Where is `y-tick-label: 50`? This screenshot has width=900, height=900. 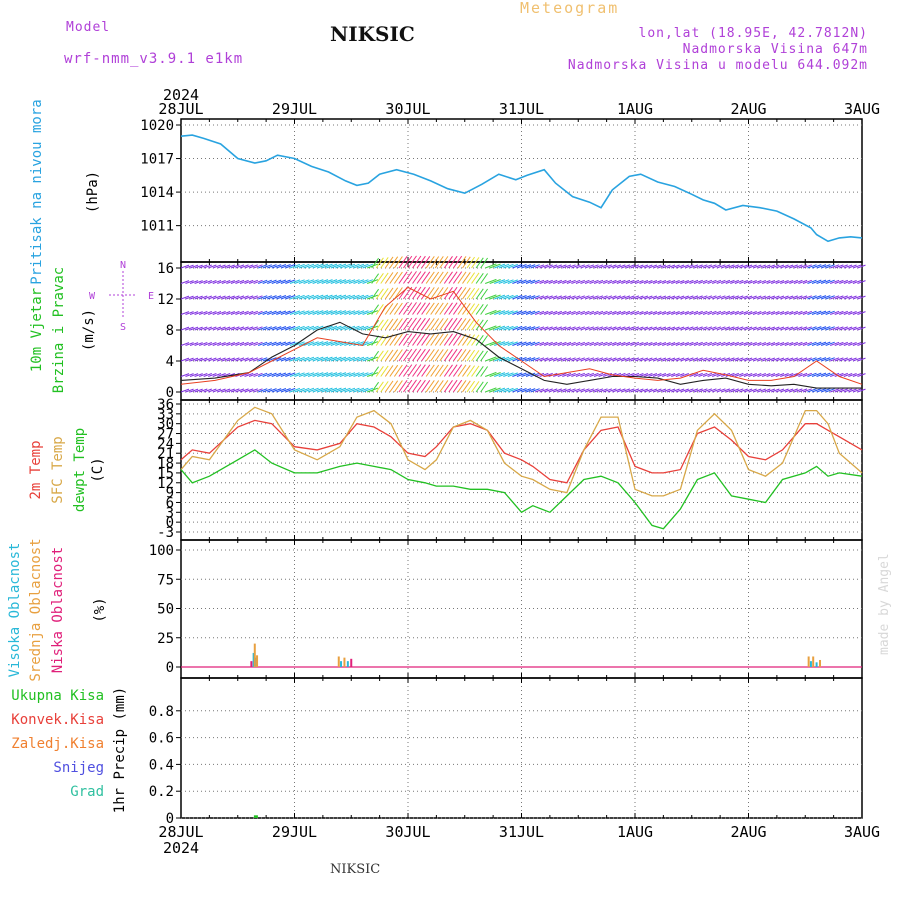 y-tick-label: 50 is located at coordinates (165, 610).